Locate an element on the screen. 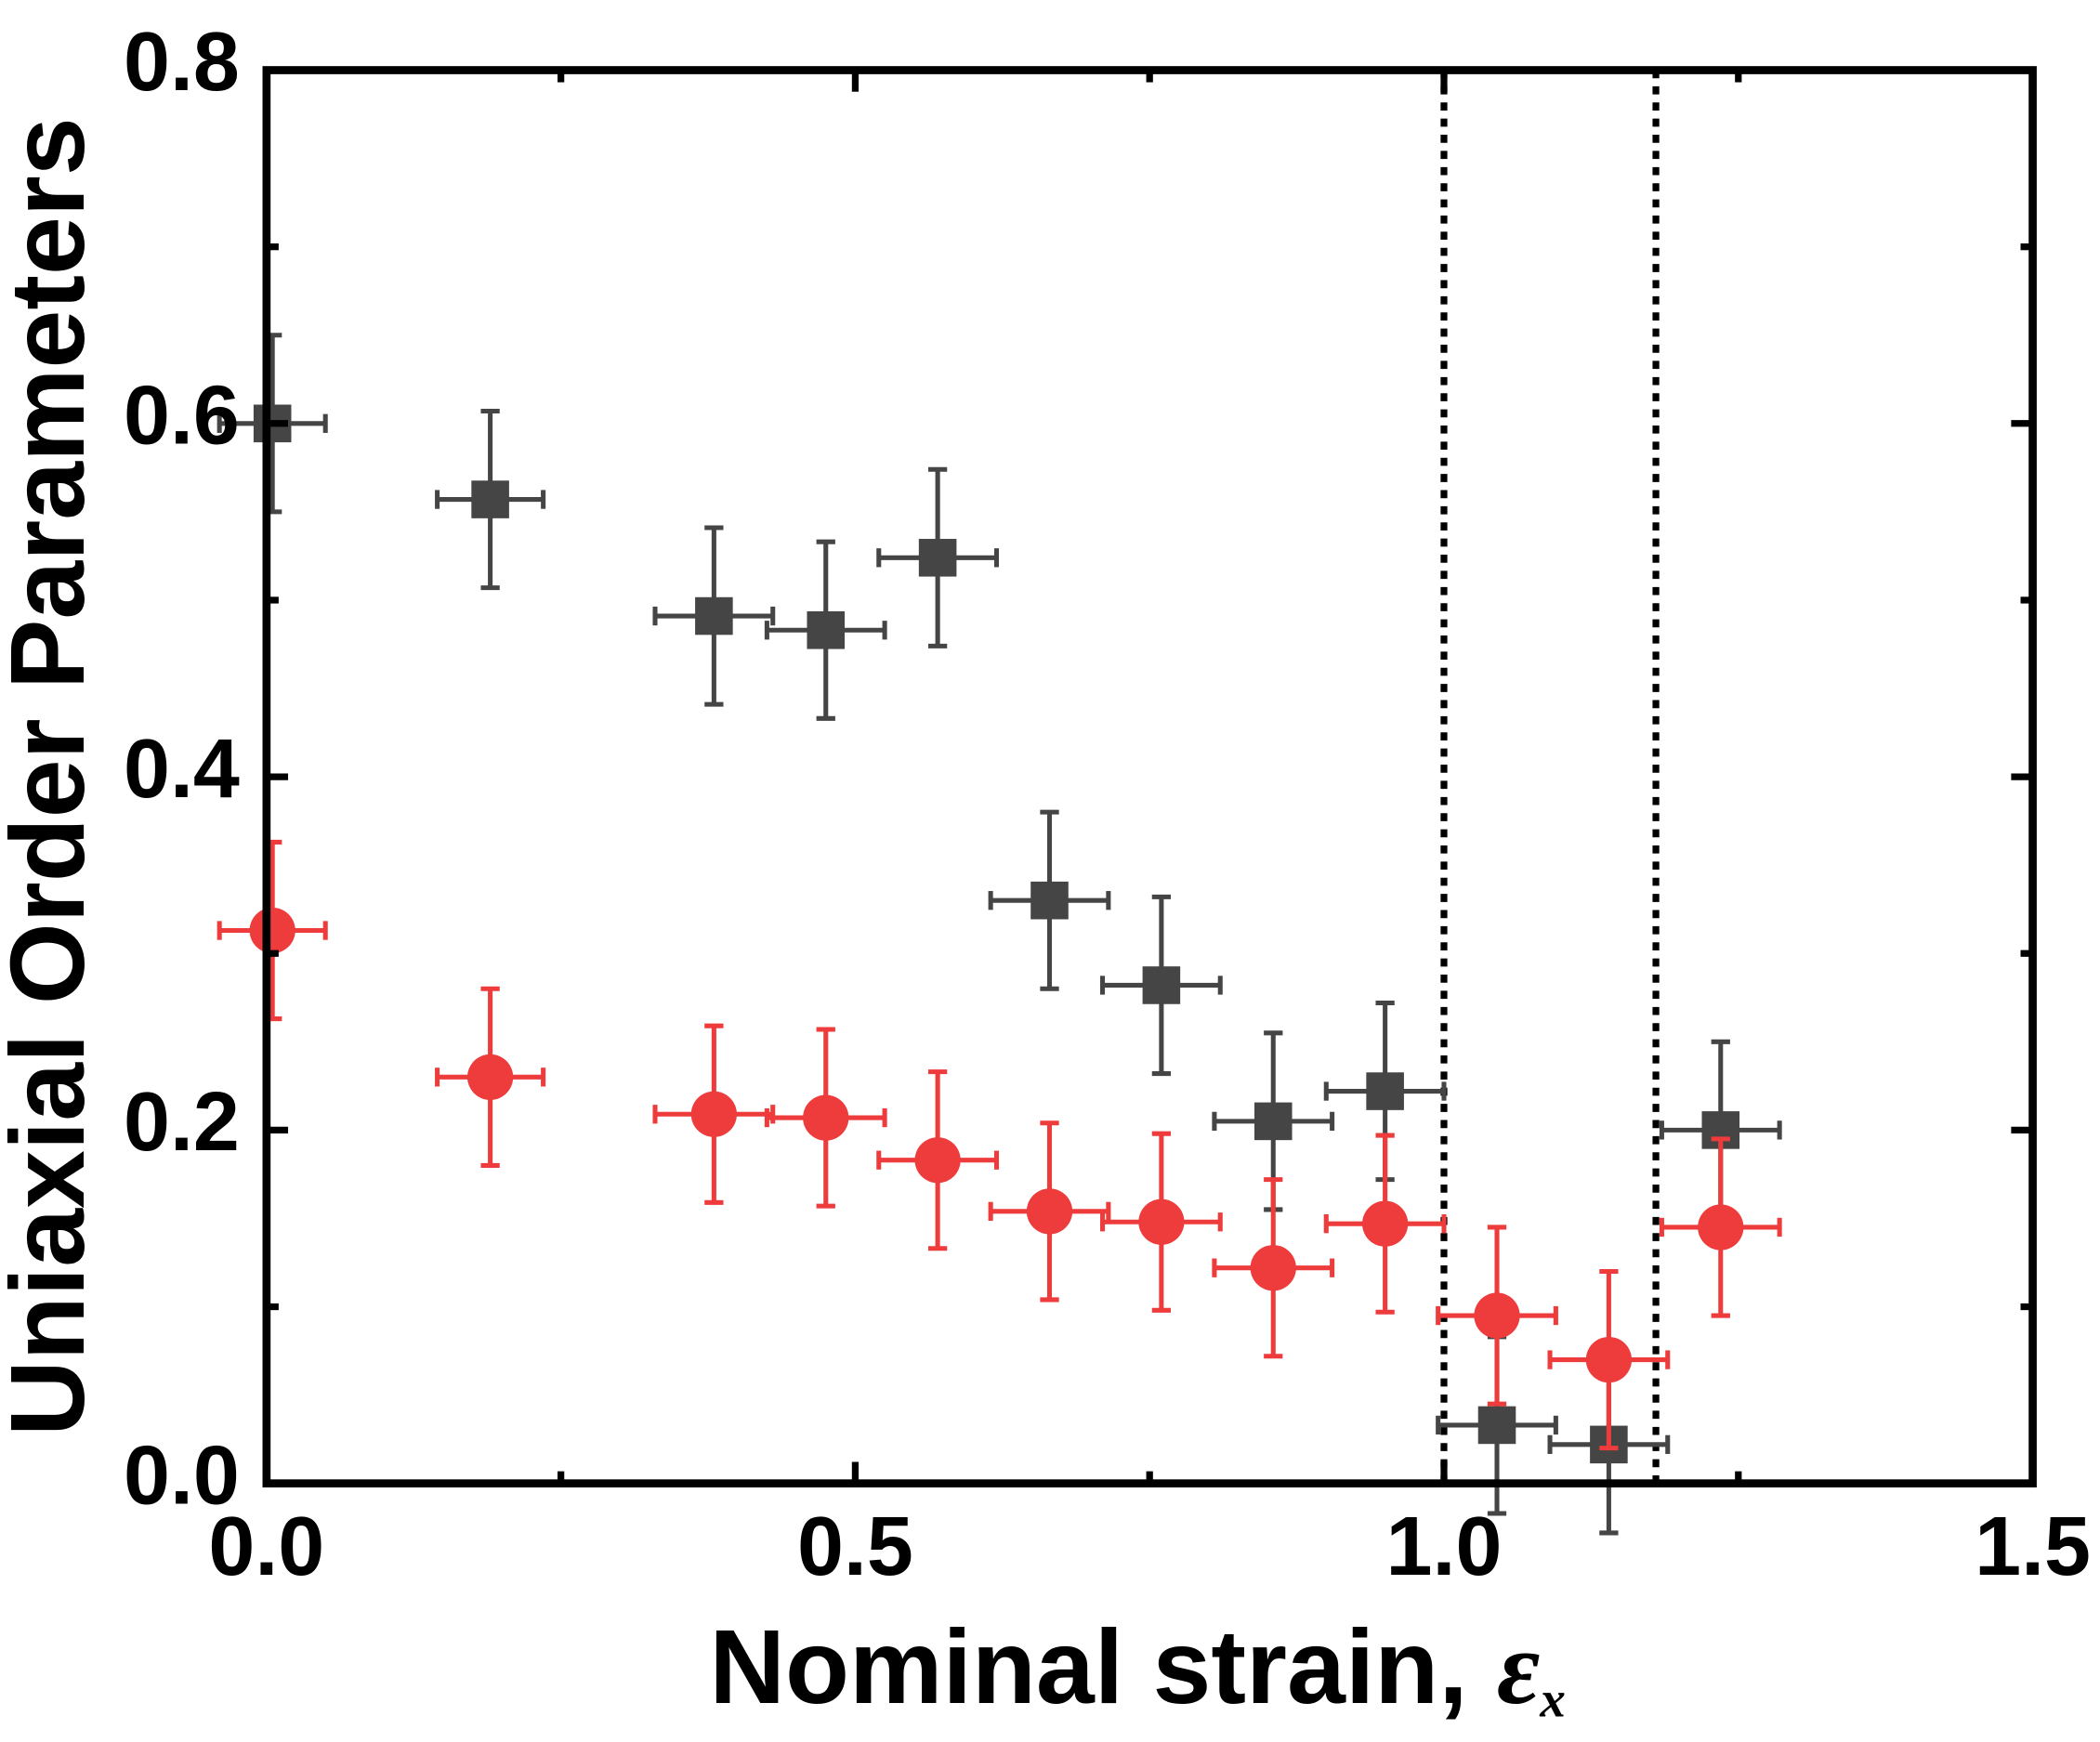  x-axis-title: Nominal strain, εx is located at coordinates (1137, 1667).